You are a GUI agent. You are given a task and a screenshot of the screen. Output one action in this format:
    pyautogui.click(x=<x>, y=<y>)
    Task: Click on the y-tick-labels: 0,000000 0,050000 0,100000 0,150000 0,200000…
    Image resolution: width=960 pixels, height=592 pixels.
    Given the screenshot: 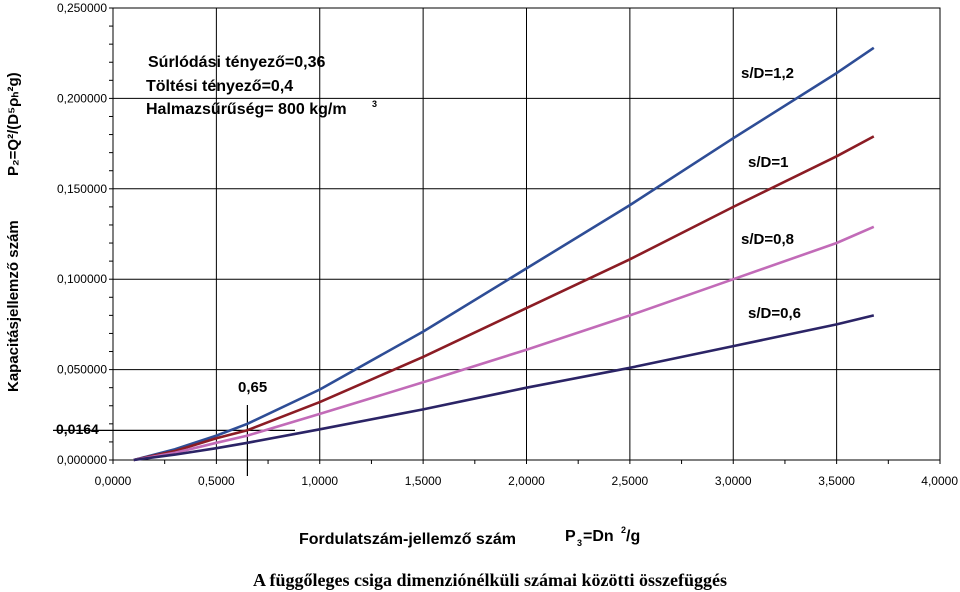 What is the action you would take?
    pyautogui.click(x=82, y=234)
    